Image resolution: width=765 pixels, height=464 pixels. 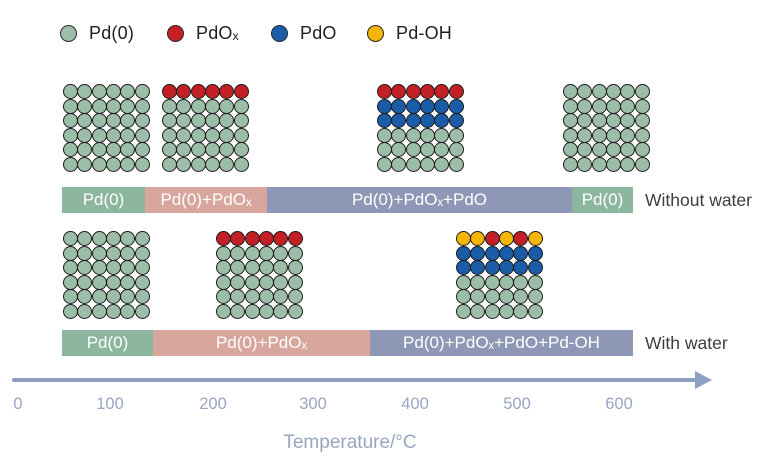 I want to click on phase-bar-segment-label: Pd(0), so click(x=602, y=199).